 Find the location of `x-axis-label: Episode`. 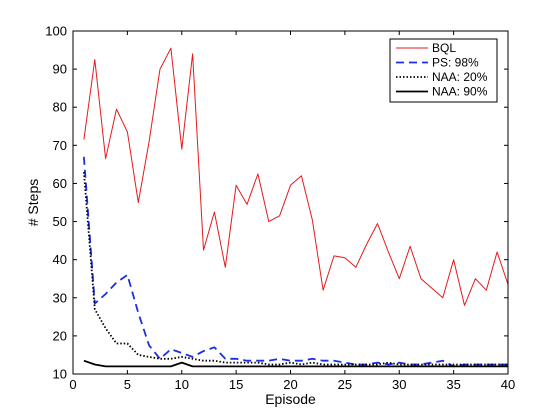

x-axis-label: Episode is located at coordinates (290, 399).